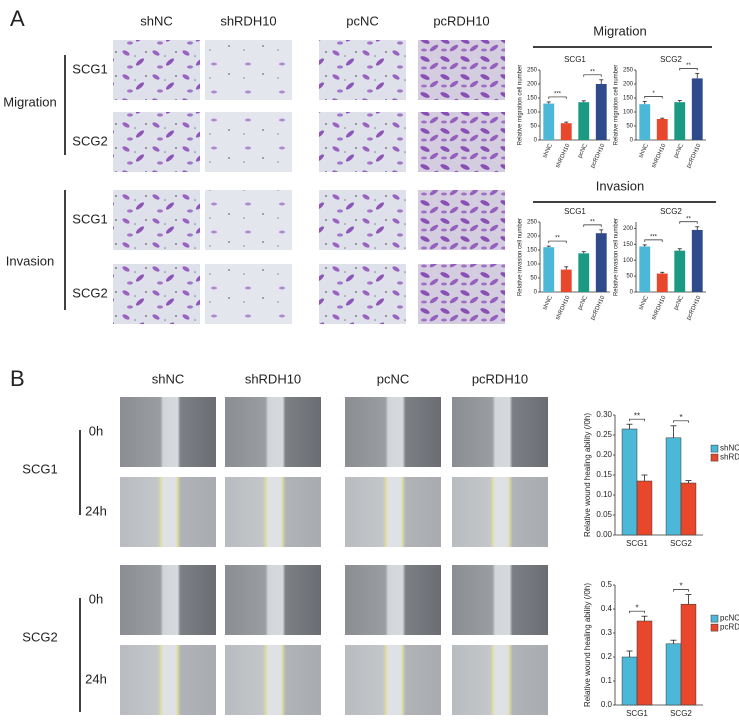 The width and height of the screenshot is (739, 721). Describe the element at coordinates (680, 417) in the screenshot. I see `significance-label: *` at that location.